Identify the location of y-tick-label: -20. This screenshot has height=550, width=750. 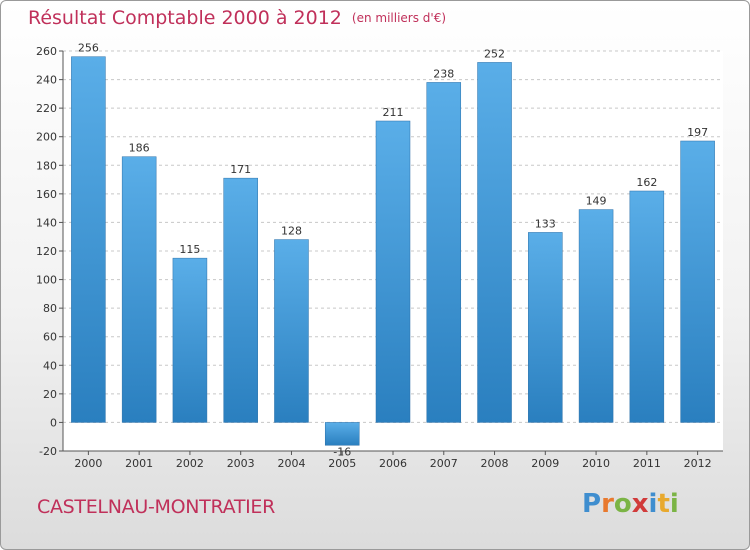
(48, 451).